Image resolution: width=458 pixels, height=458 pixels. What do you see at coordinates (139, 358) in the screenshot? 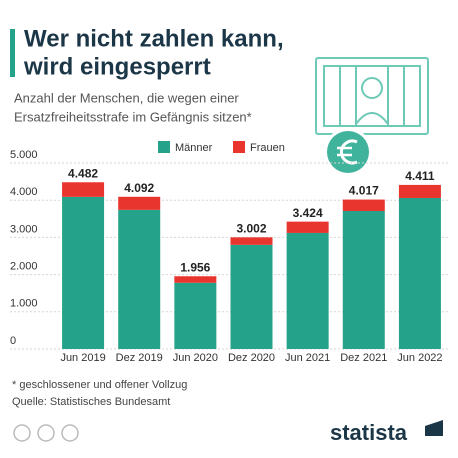
I see `x-tick-label: Dez 2019` at bounding box center [139, 358].